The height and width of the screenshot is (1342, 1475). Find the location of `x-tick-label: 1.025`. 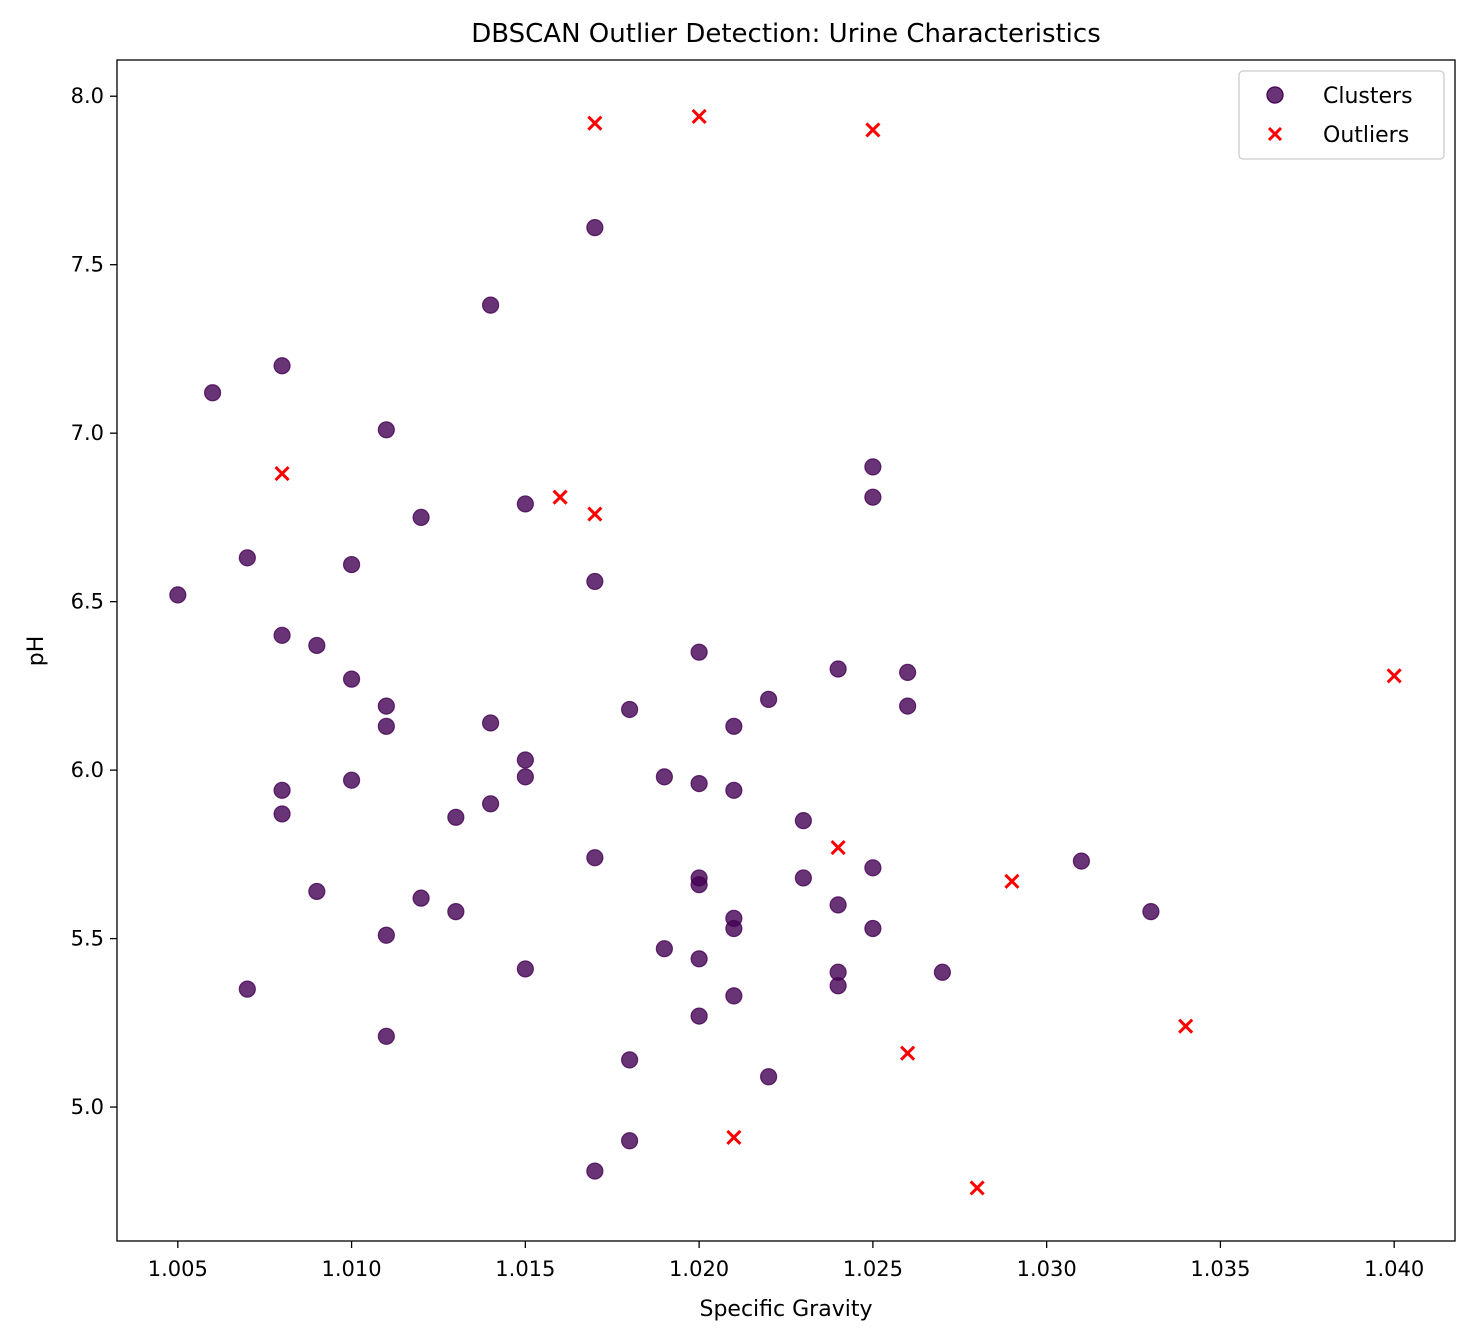

x-tick-label: 1.025 is located at coordinates (873, 1269).